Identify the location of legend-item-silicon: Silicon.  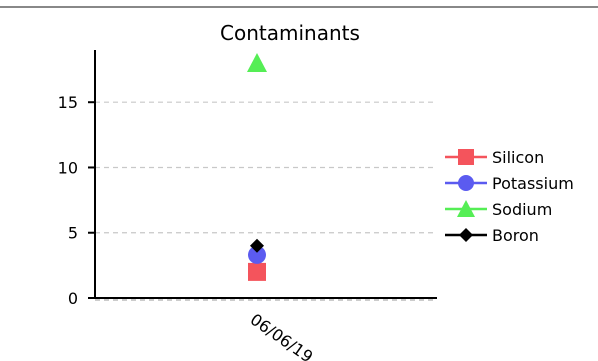
(494, 157).